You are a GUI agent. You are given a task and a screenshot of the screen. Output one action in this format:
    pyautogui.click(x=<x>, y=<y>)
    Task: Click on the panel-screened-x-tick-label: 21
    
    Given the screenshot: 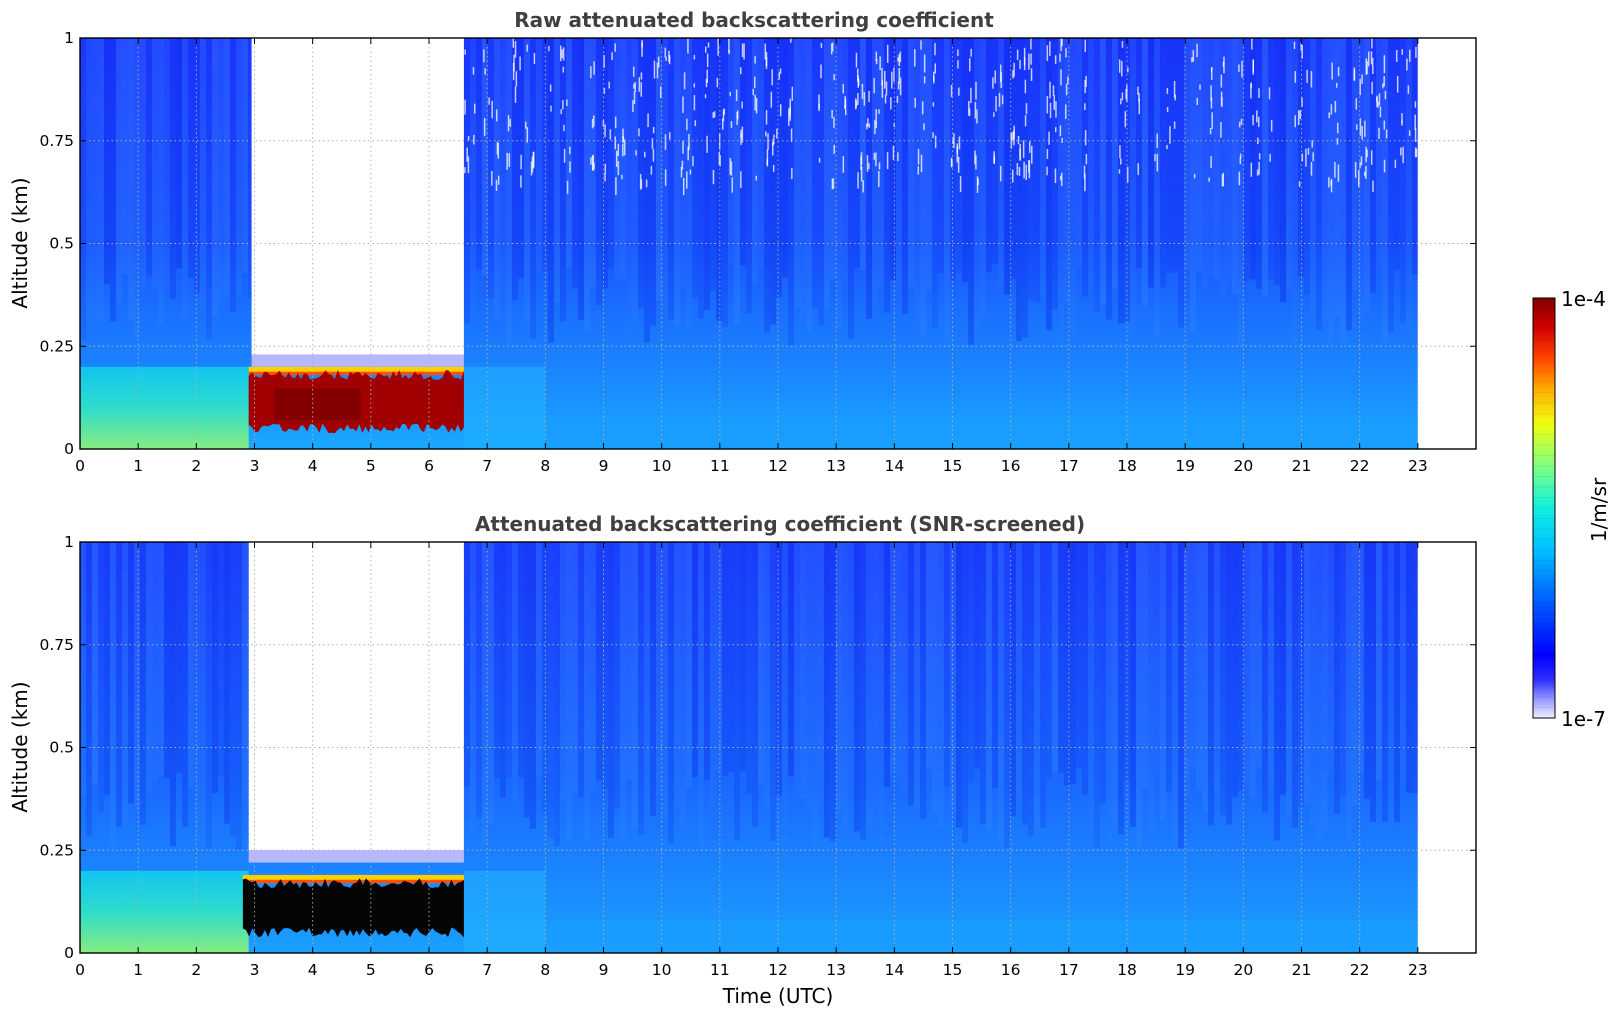 What is the action you would take?
    pyautogui.click(x=1302, y=970)
    